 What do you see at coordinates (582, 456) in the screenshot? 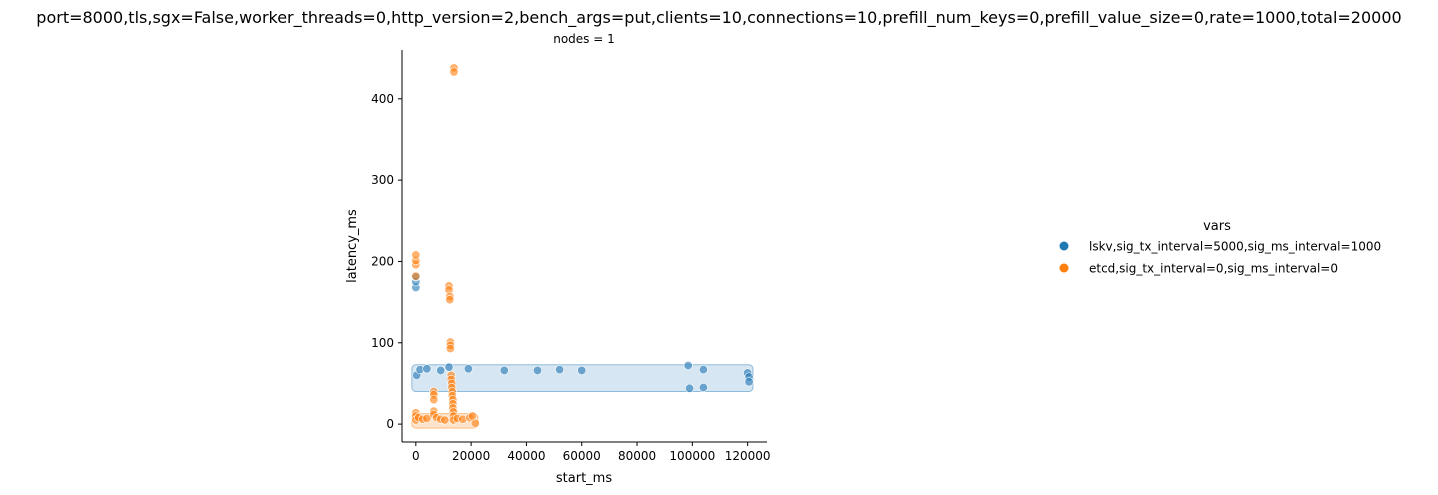
I see `x-tick-label: 60000` at bounding box center [582, 456].